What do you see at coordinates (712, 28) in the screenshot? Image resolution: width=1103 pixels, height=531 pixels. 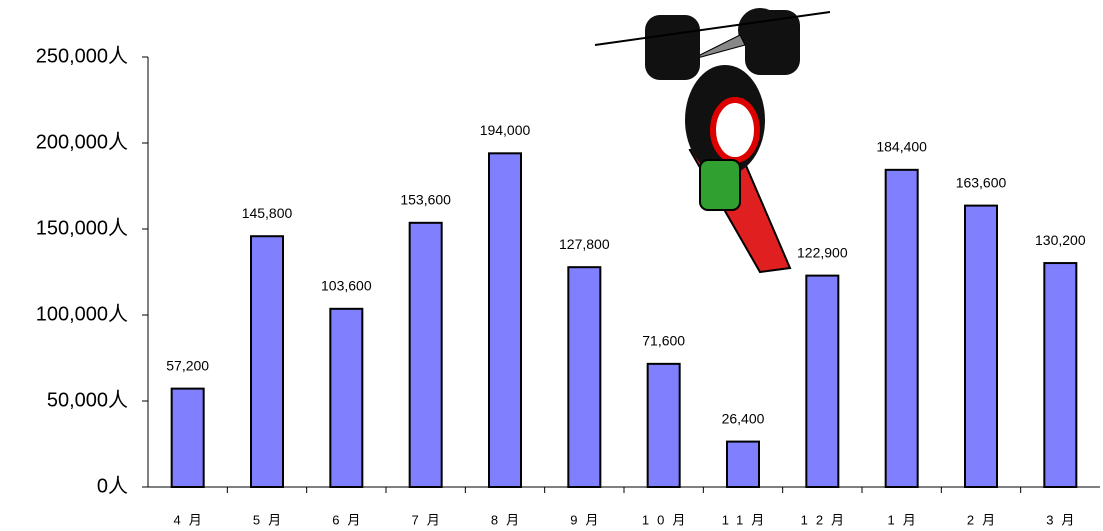 I see `mascot-poles` at bounding box center [712, 28].